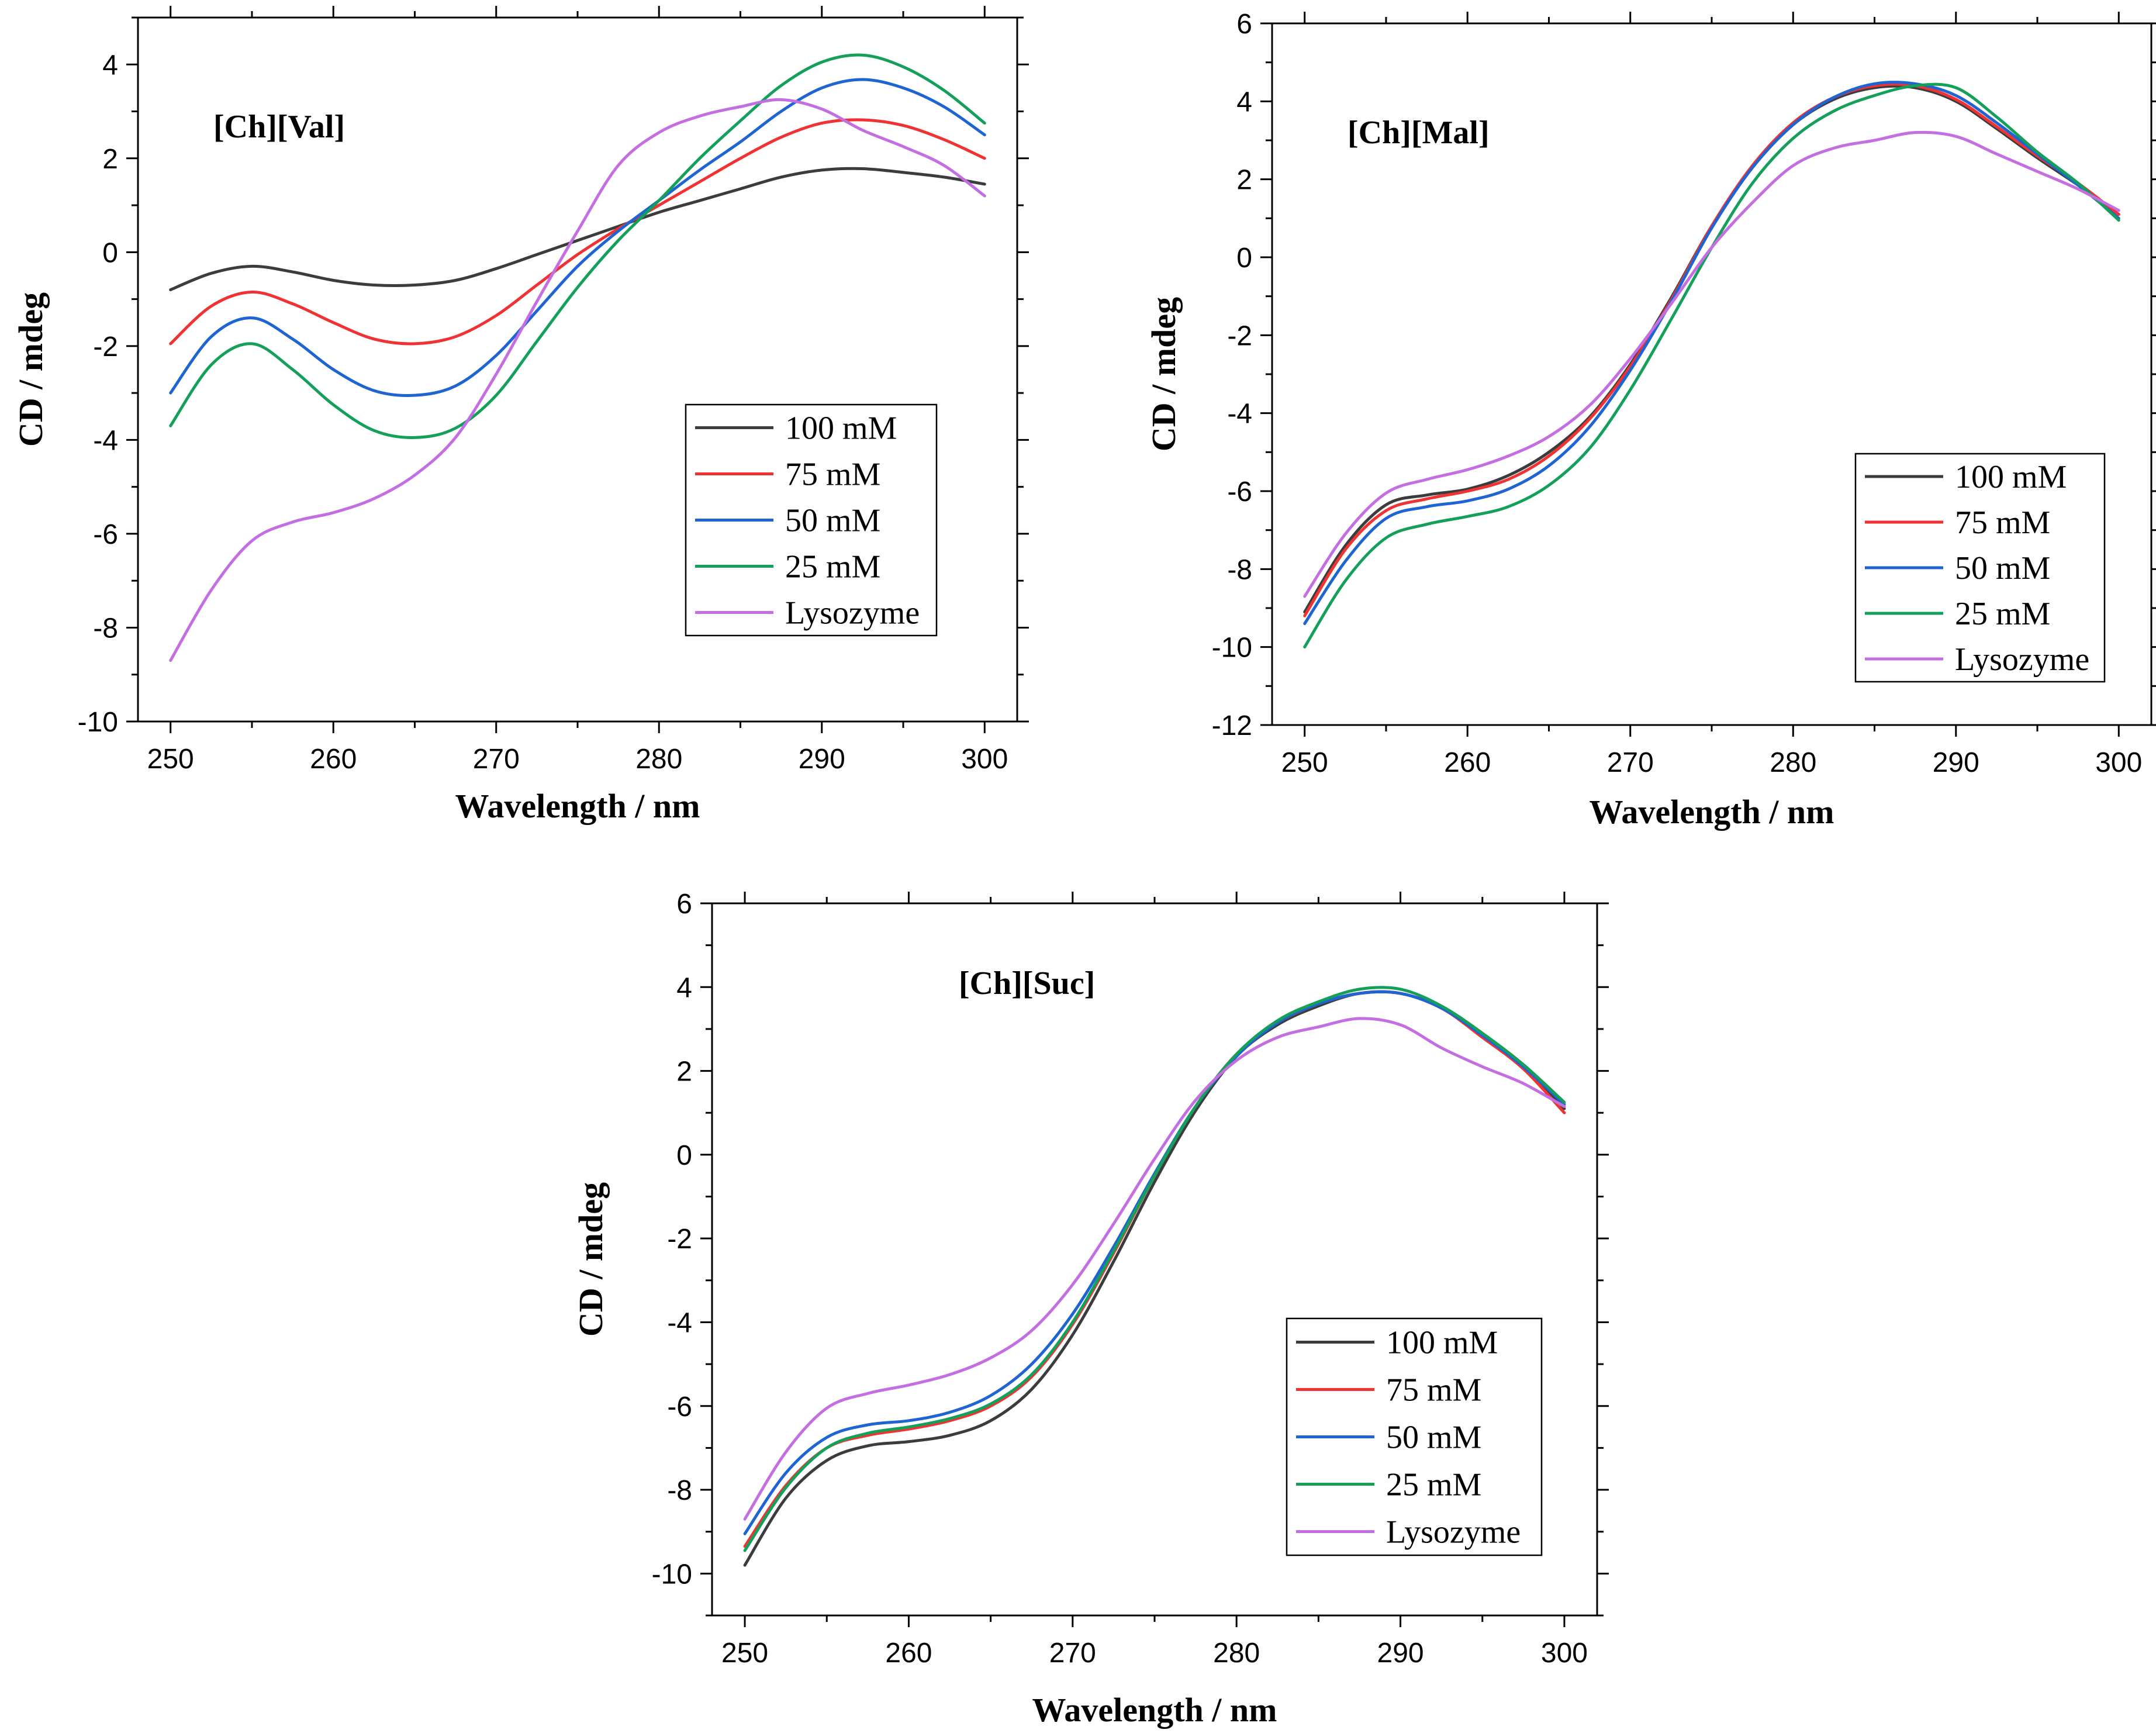  What do you see at coordinates (1232, 725) in the screenshot?
I see `y-tick-label: -12` at bounding box center [1232, 725].